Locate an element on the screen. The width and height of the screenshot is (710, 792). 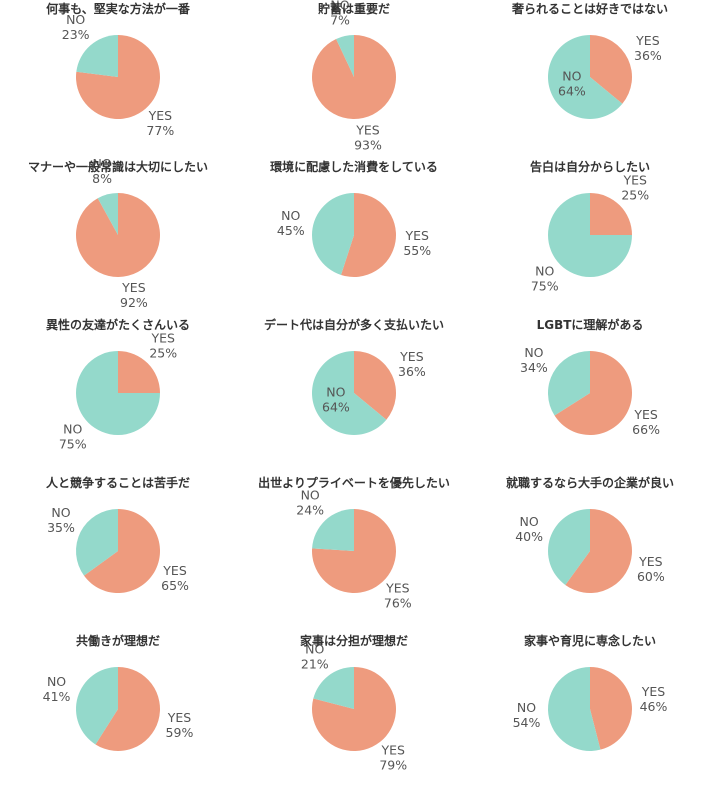
chart-title: 家事や育児に専念したい is located at coordinates (589, 641).